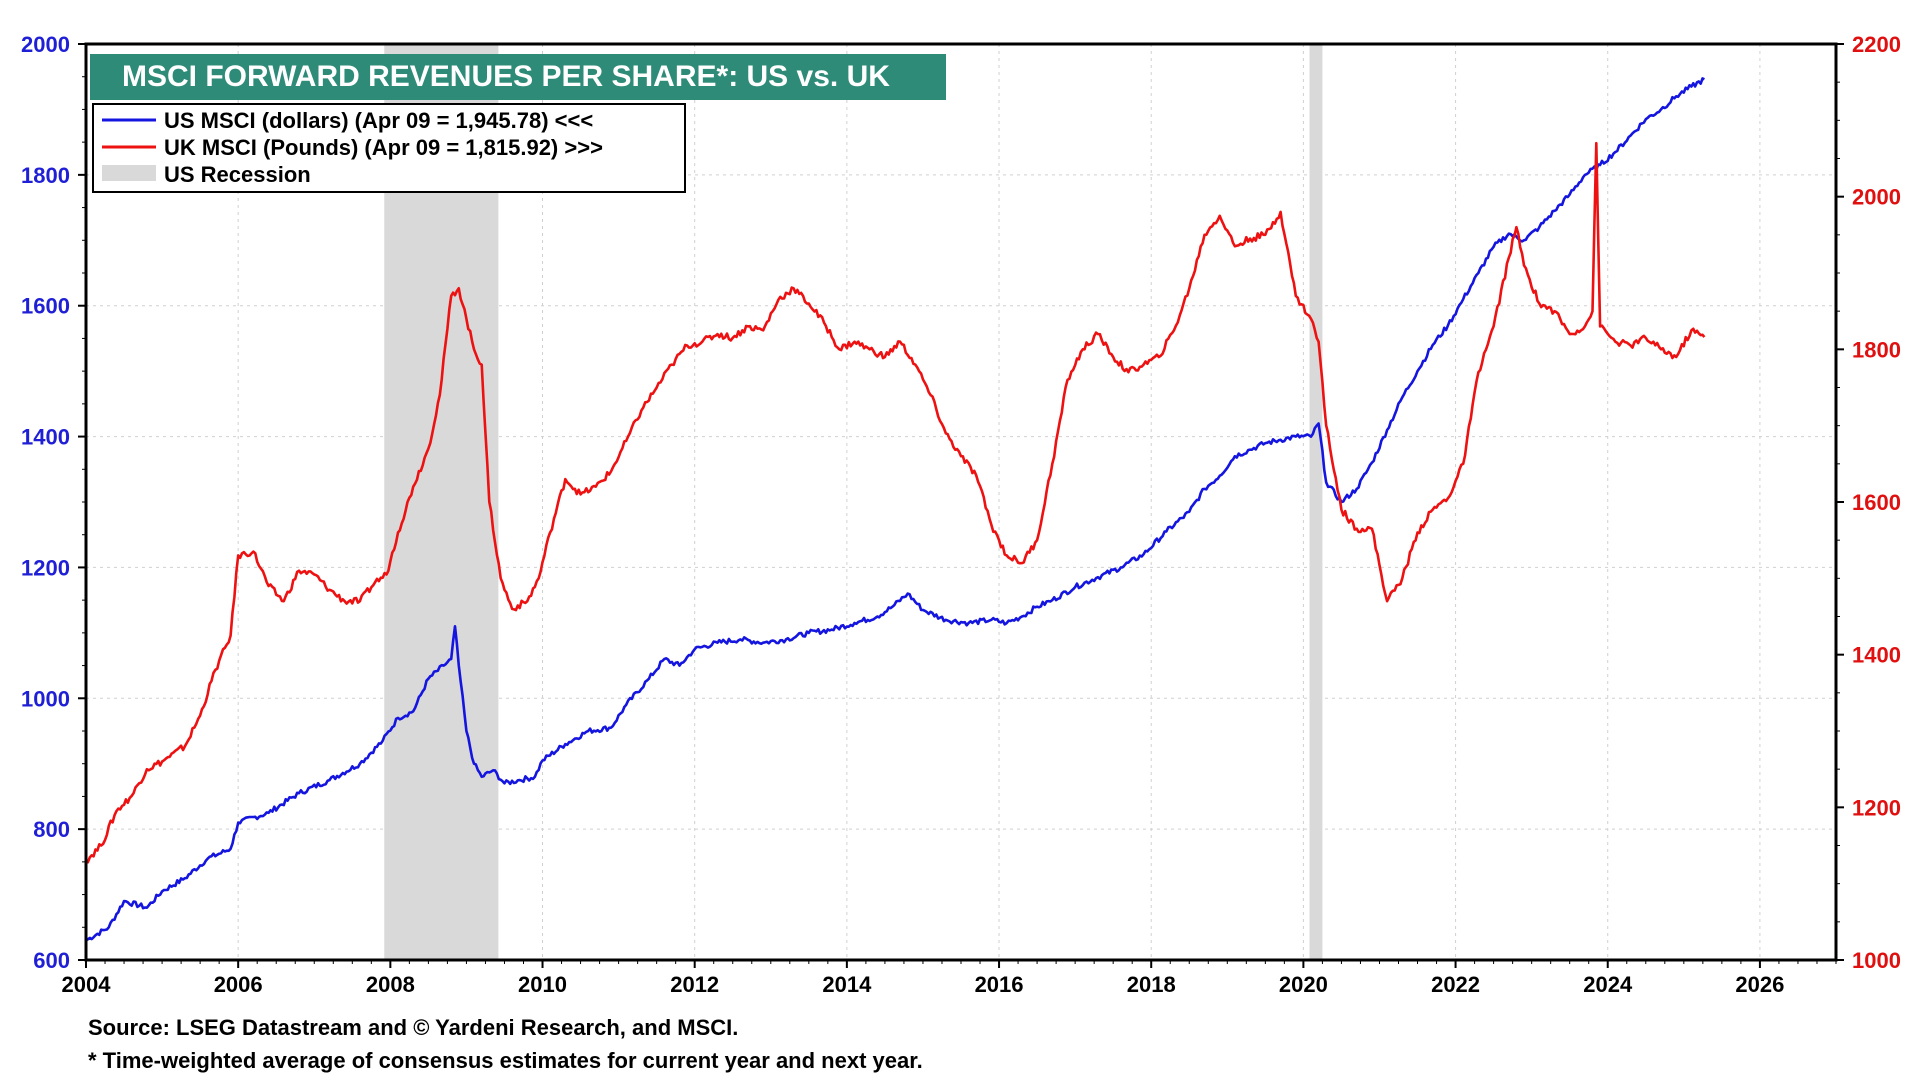 Image resolution: width=1920 pixels, height=1080 pixels. I want to click on left-tick-label-1400: 1400, so click(45, 437).